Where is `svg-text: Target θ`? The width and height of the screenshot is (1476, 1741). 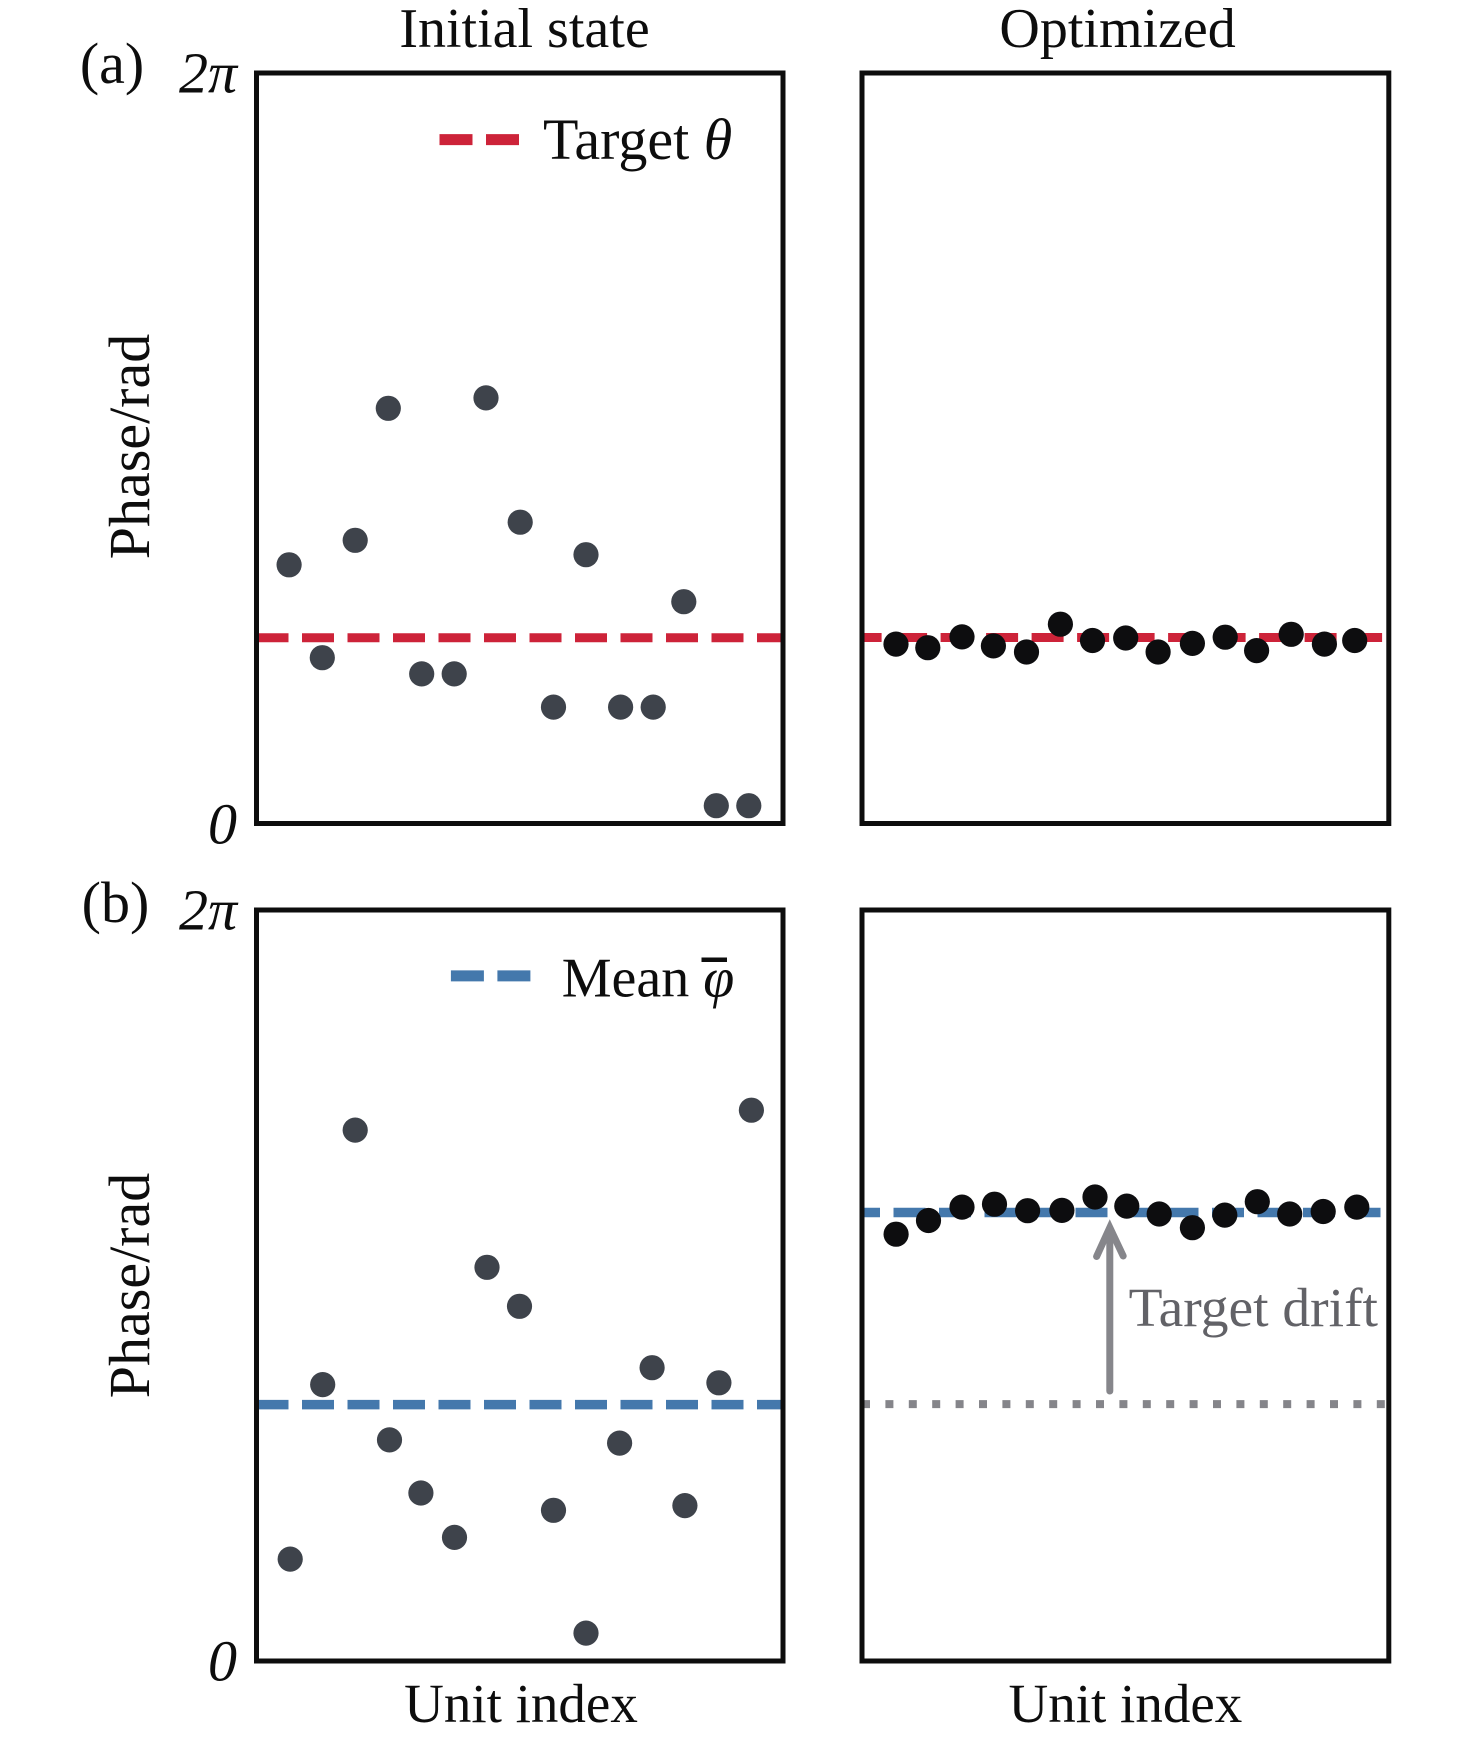 svg-text: Target θ is located at coordinates (637, 139).